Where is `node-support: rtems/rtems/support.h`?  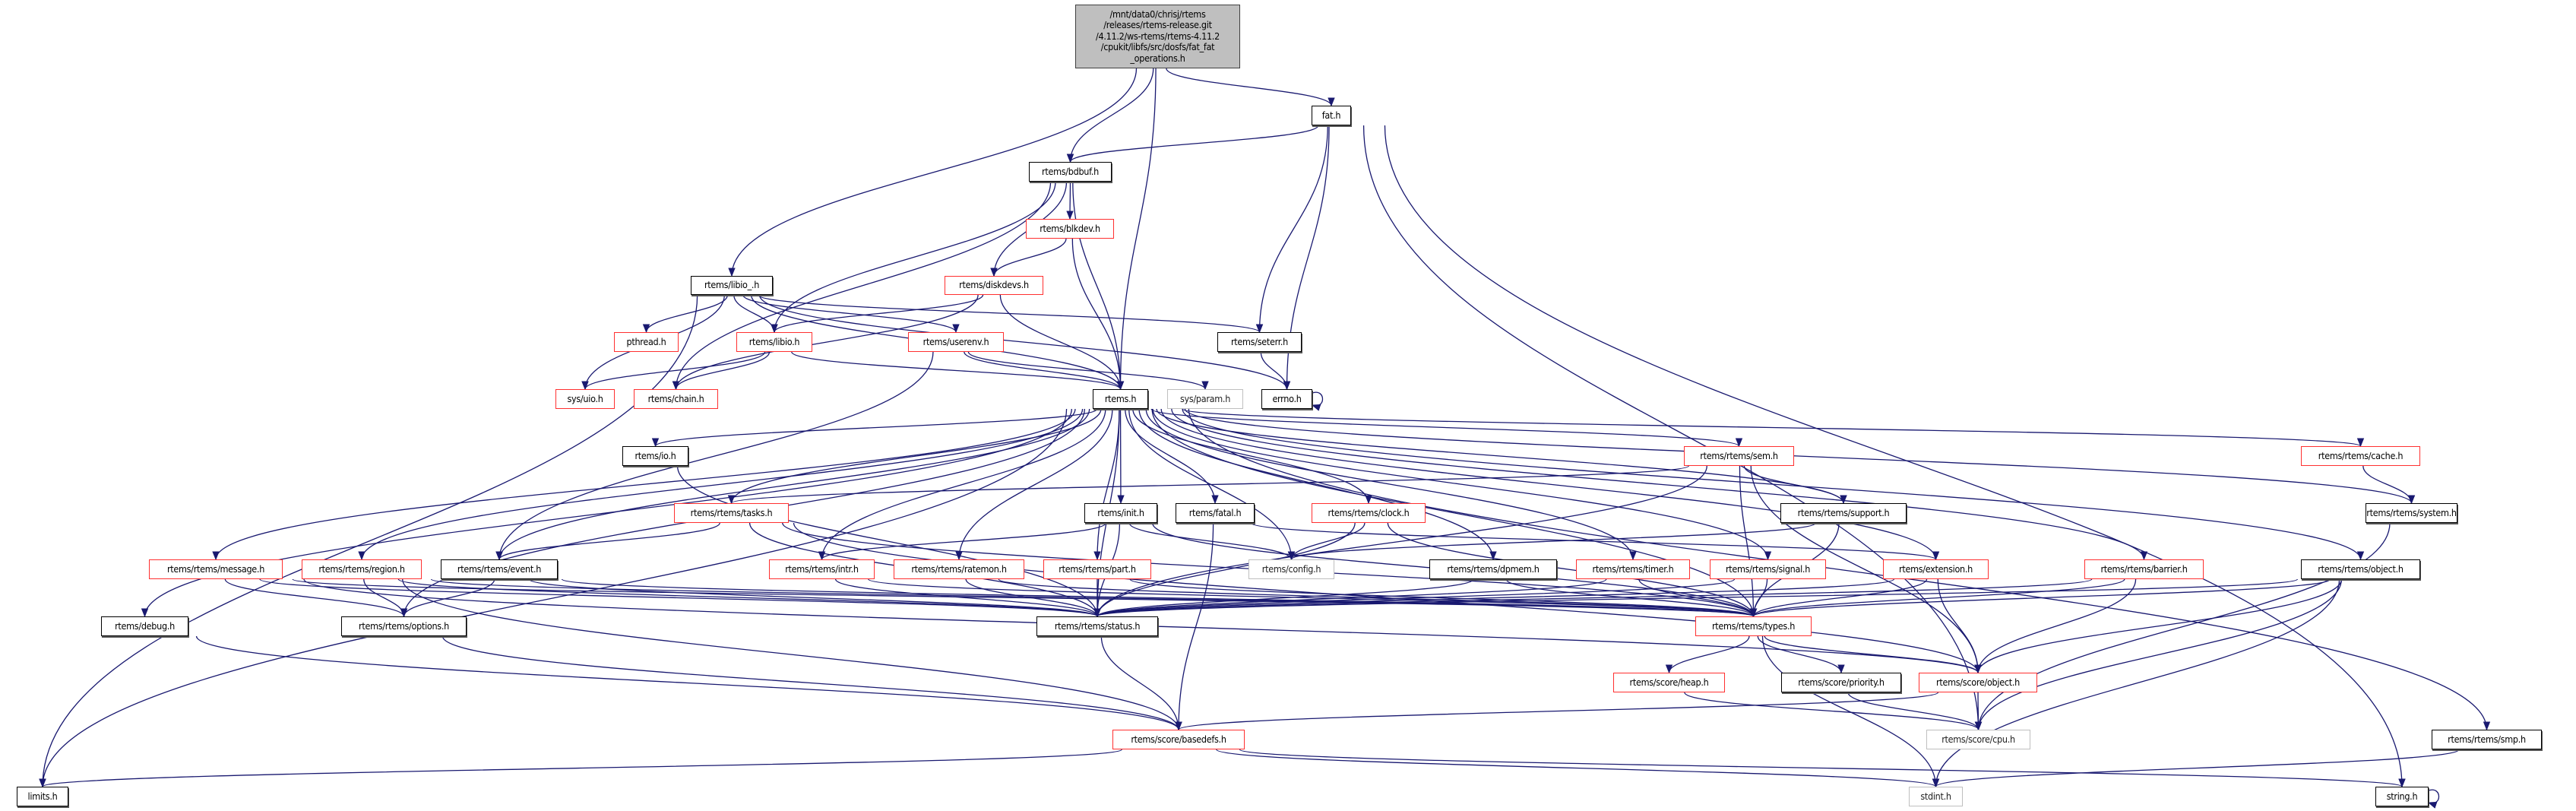
node-support: rtems/rtems/support.h is located at coordinates (1843, 513).